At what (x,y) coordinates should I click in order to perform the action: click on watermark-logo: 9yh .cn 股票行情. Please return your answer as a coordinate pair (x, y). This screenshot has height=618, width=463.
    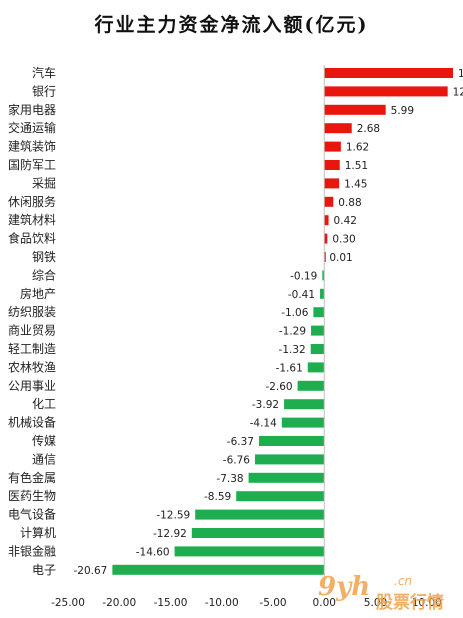
    Looking at the image, I should click on (388, 592).